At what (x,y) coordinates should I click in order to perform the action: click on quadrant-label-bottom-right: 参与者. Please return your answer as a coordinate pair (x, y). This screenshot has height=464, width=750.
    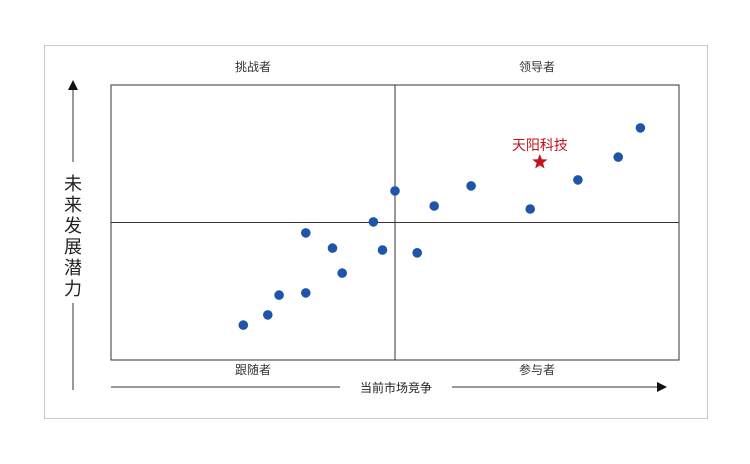
    Looking at the image, I should click on (537, 369).